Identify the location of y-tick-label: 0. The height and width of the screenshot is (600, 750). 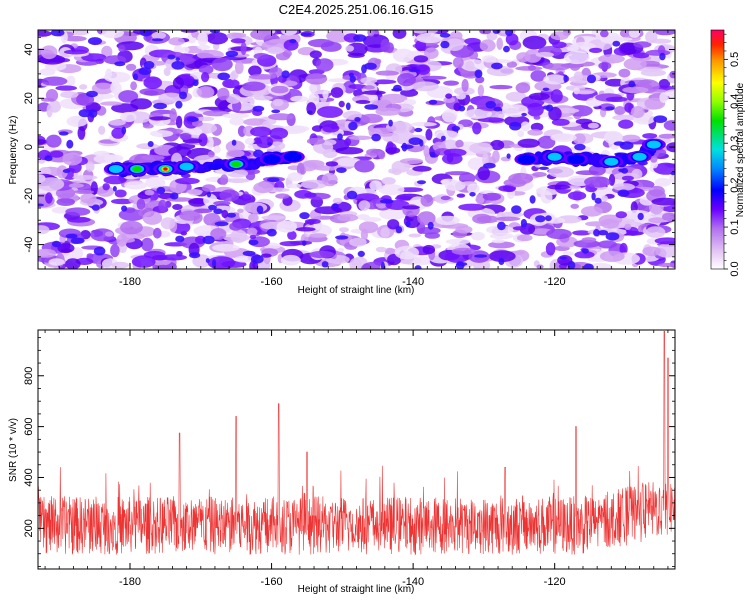
(29, 147).